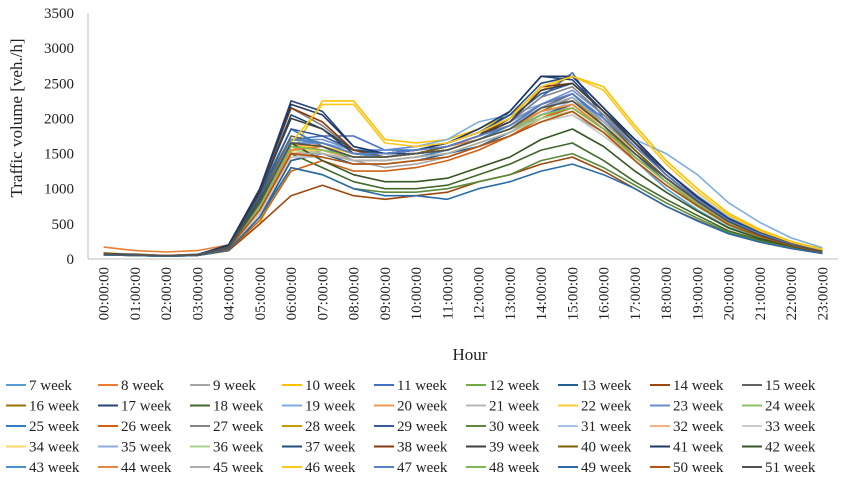 The height and width of the screenshot is (491, 850). I want to click on y-tick-label: 3000, so click(59, 49).